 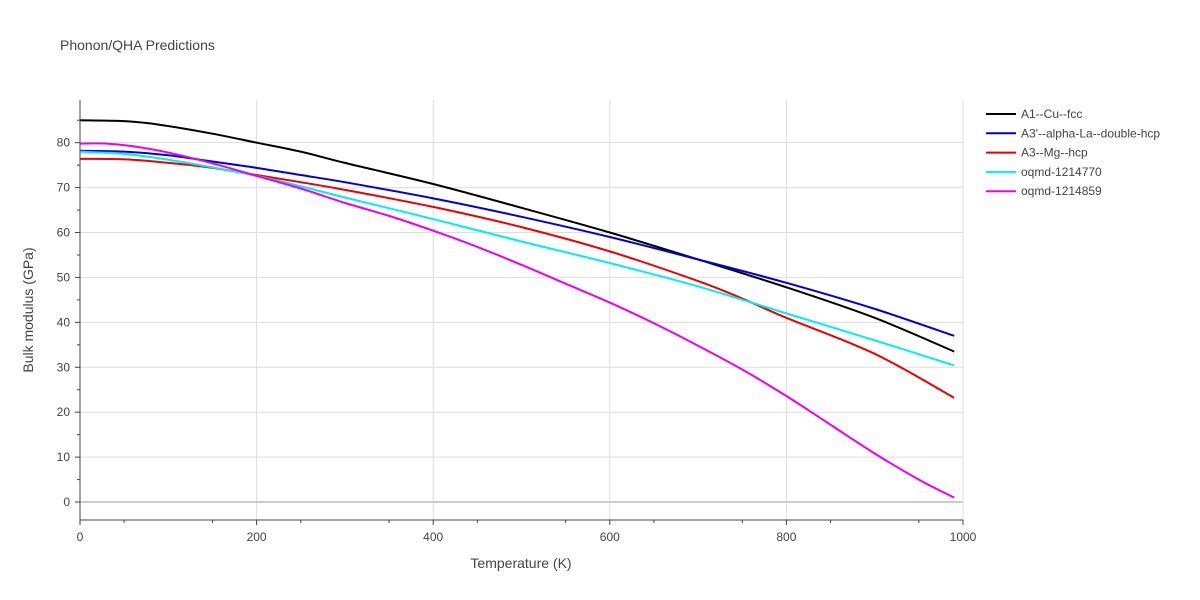 I want to click on y-tick-label: 50, so click(x=64, y=277).